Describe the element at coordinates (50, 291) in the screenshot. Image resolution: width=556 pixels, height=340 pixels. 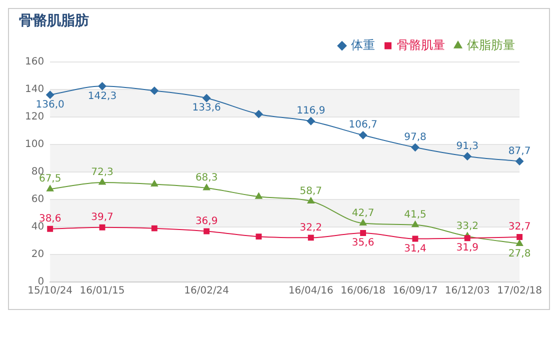
I see `x-tick-label: 15/10/24` at that location.